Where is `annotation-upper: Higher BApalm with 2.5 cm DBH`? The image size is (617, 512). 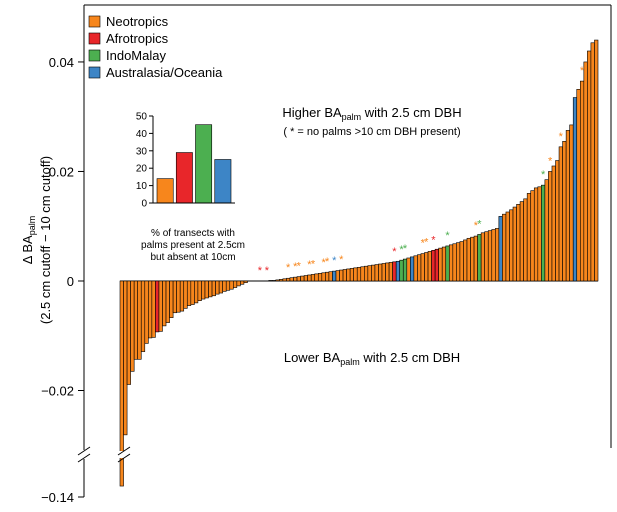
annotation-upper: Higher BApalm with 2.5 cm DBH is located at coordinates (371, 113).